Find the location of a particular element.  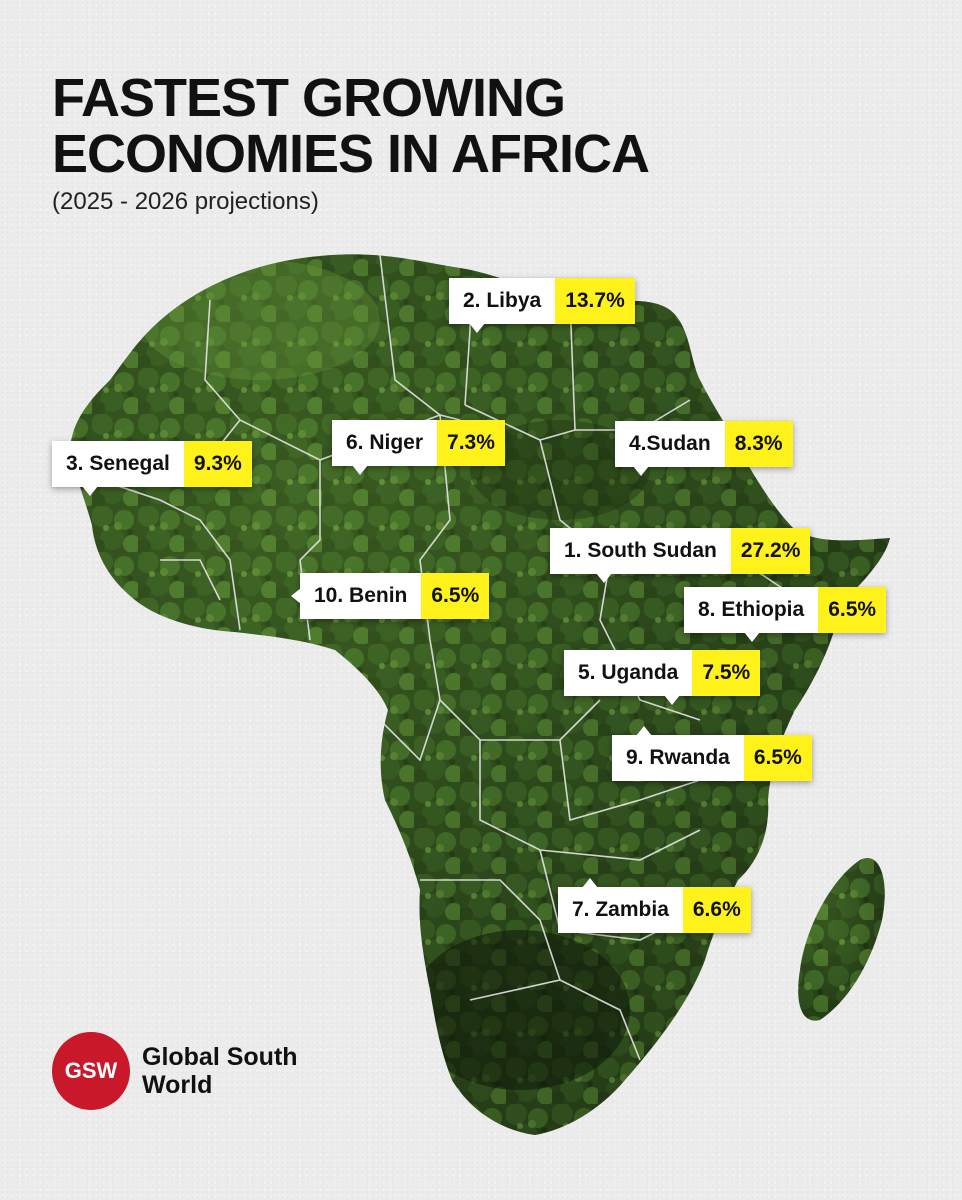

label-ethiopia: 8. Ethiopia 6.5% is located at coordinates (785, 614).